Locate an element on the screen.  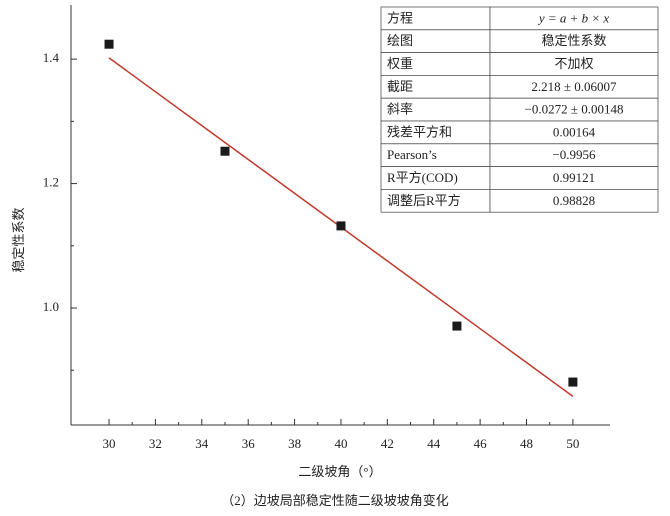
y-tick-label: 1.0 is located at coordinates (51, 306).